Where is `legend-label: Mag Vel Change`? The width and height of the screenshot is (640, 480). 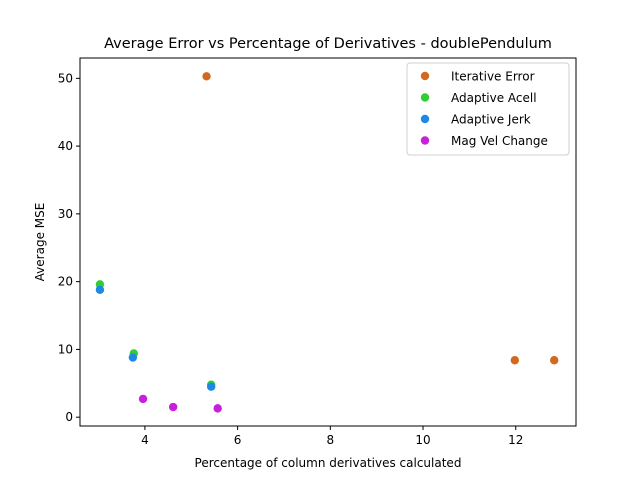 legend-label: Mag Vel Change is located at coordinates (499, 141).